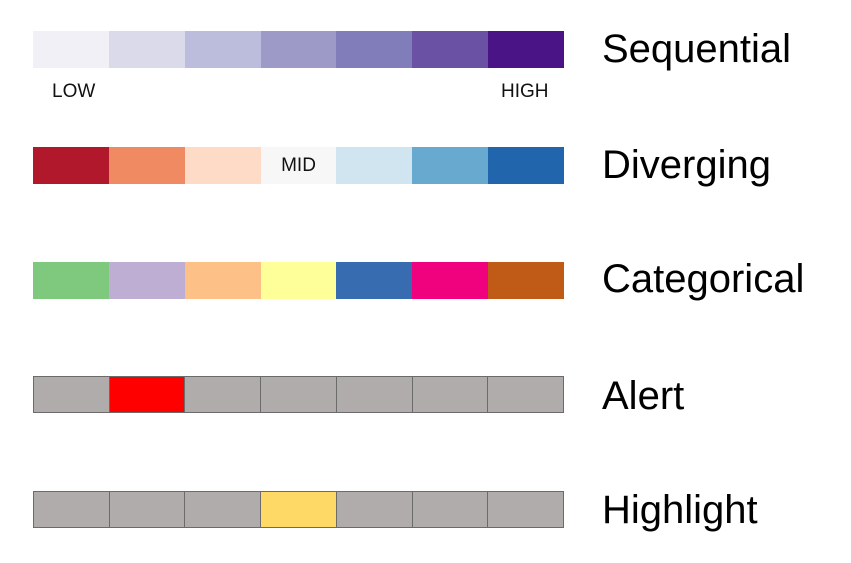  I want to click on palette-name-categorical: Categorical, so click(703, 279).